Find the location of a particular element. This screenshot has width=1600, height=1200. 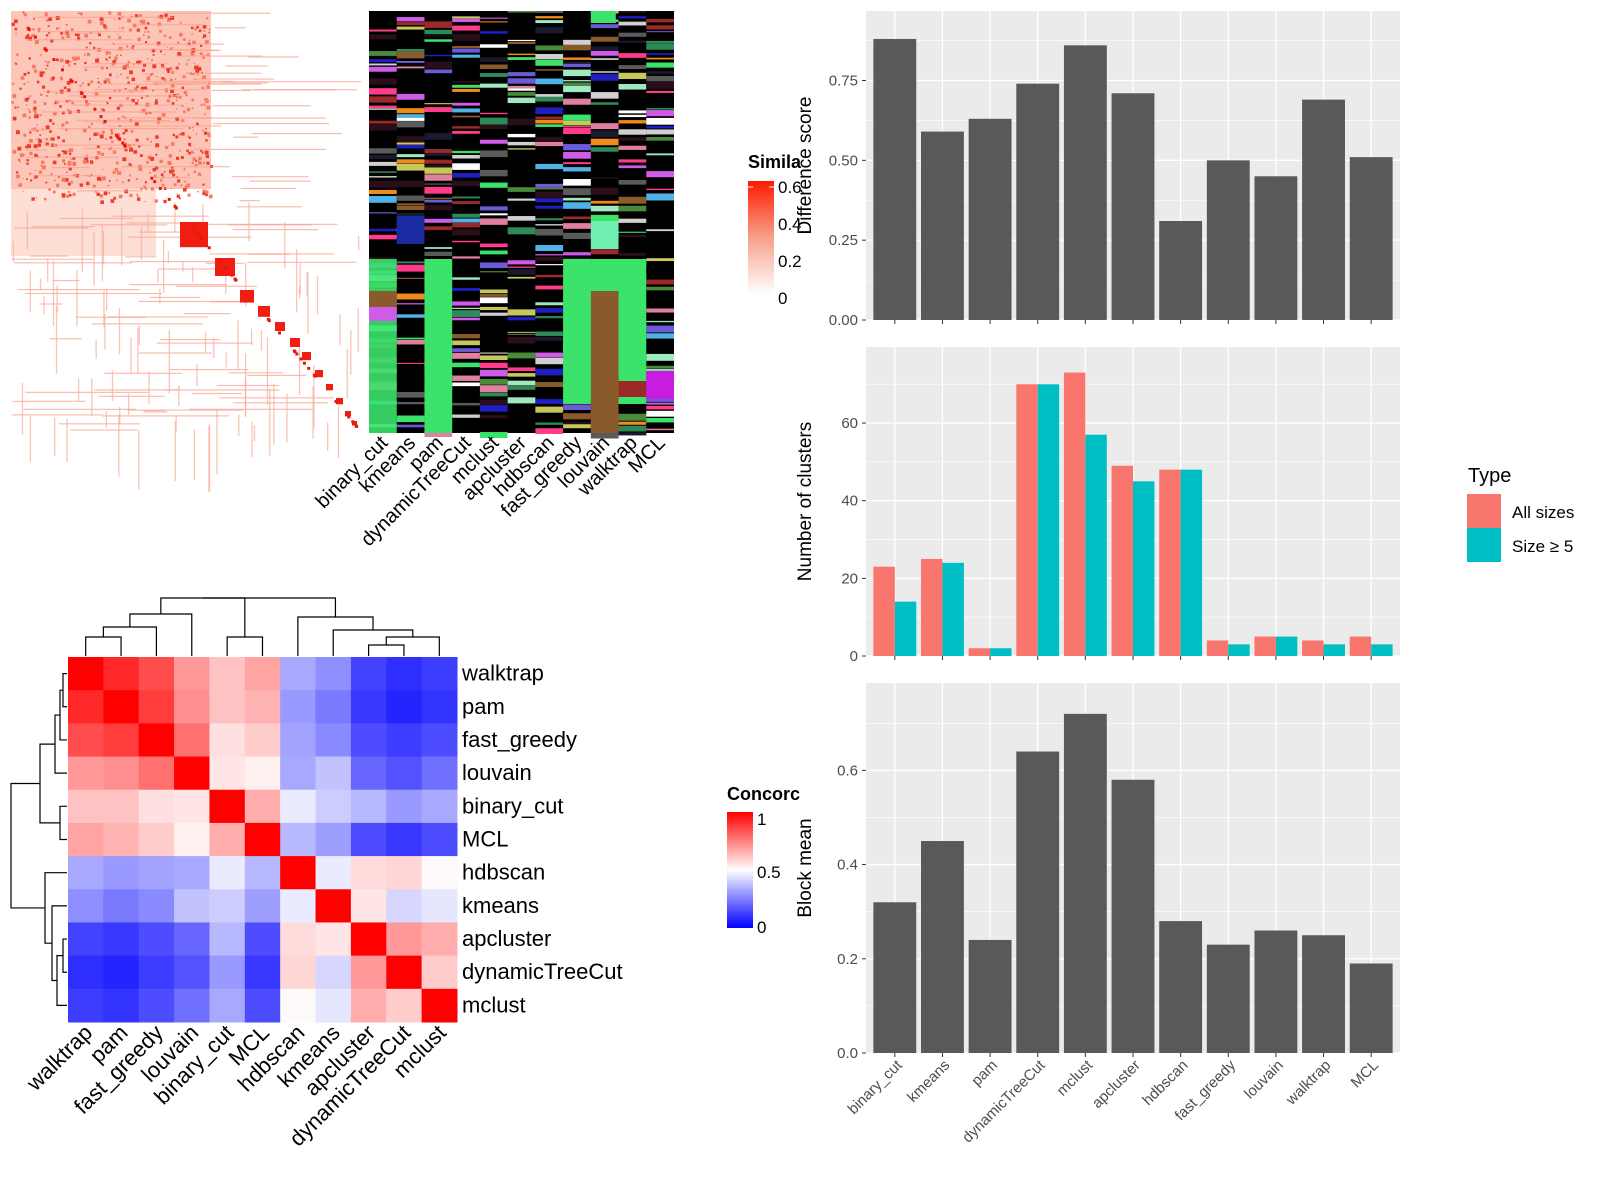

similarity-diagonal-block is located at coordinates (329, 387).